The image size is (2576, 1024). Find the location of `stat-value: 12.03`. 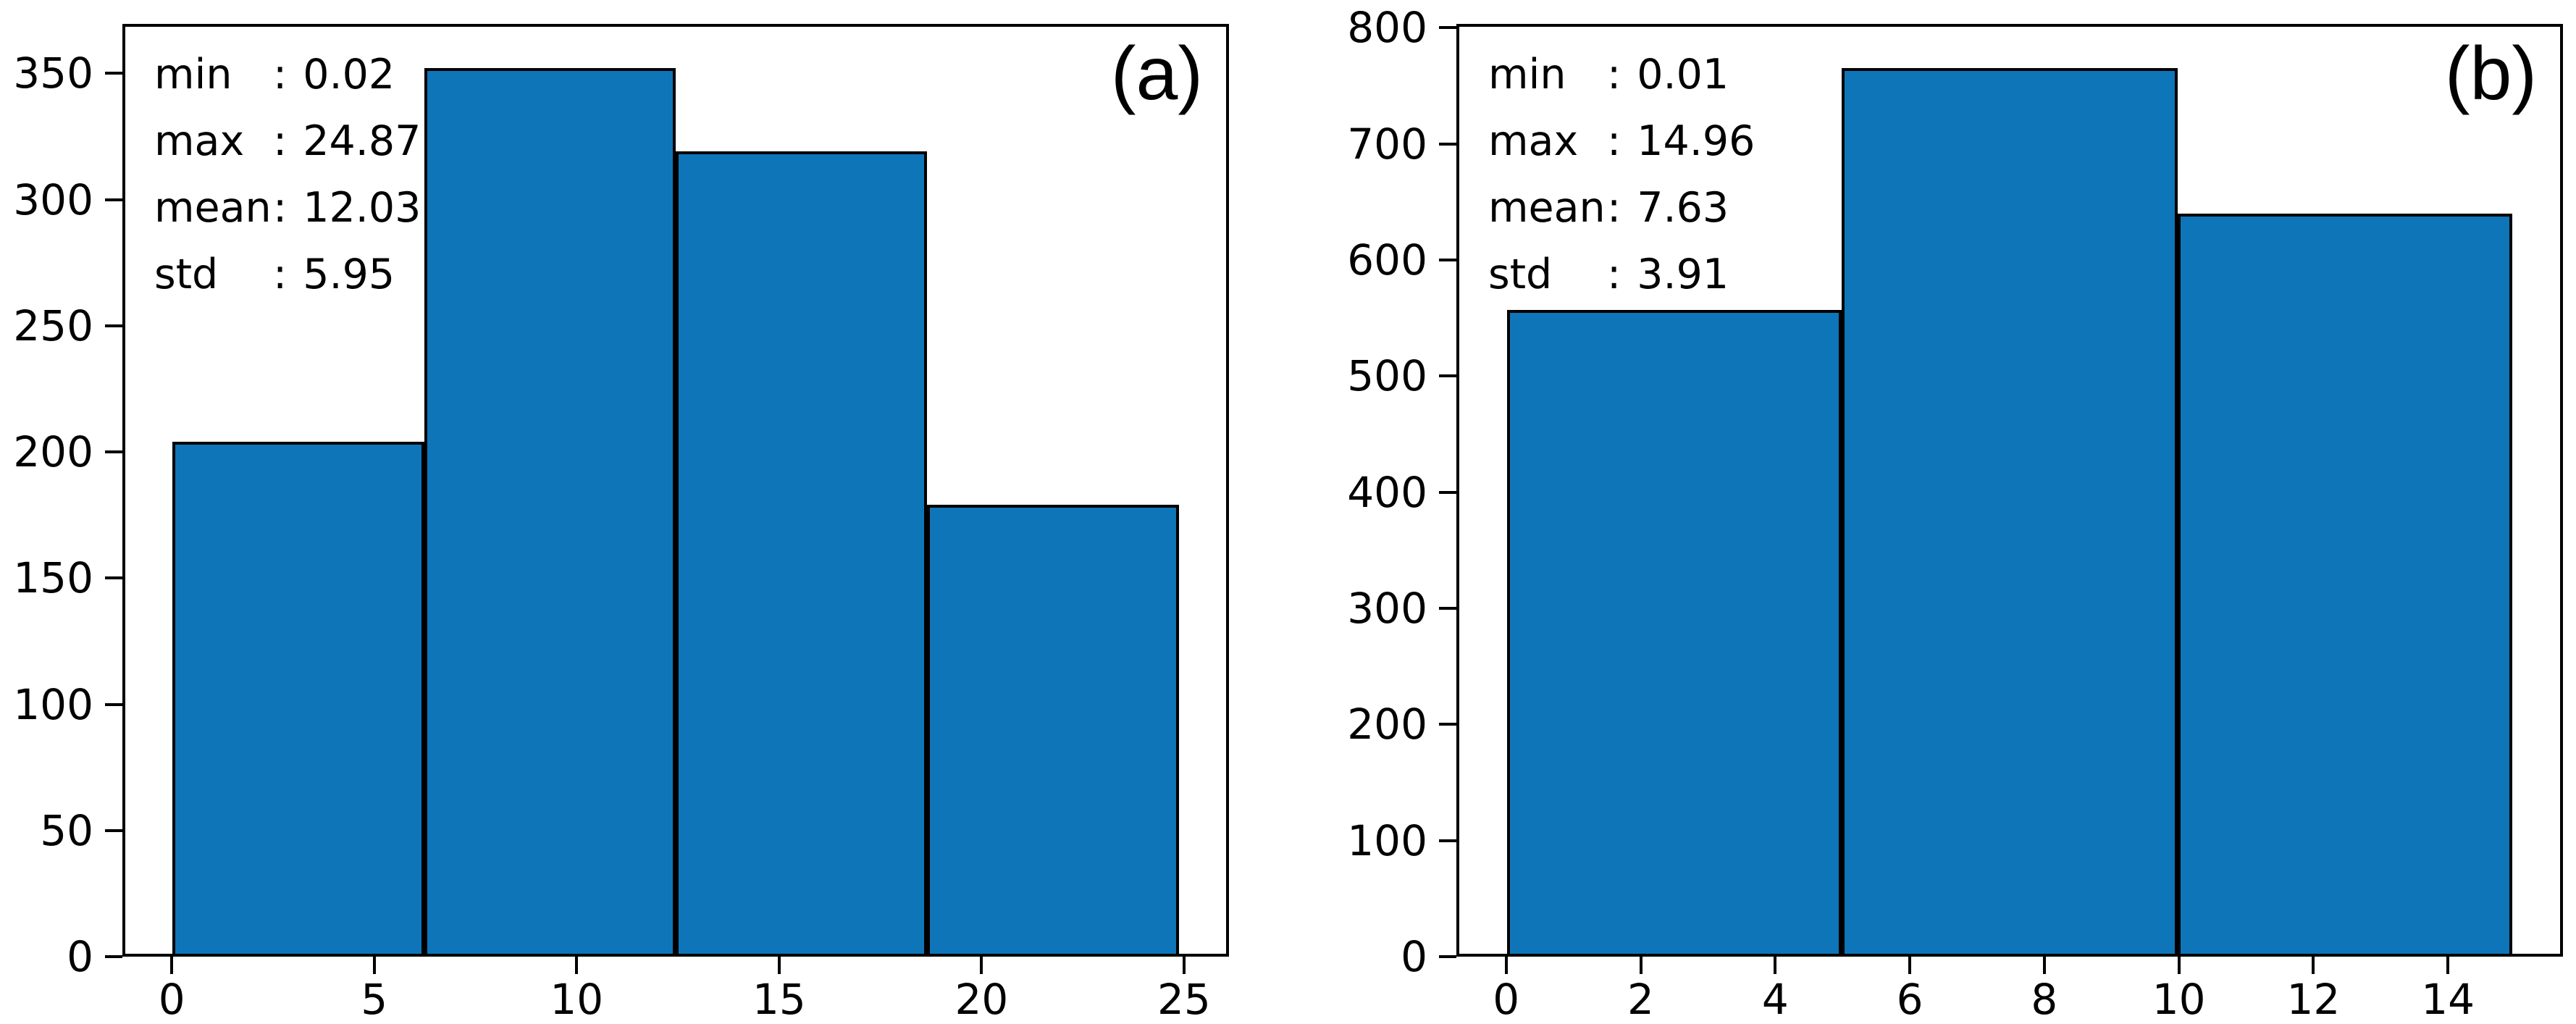

stat-value: 12.03 is located at coordinates (362, 208).